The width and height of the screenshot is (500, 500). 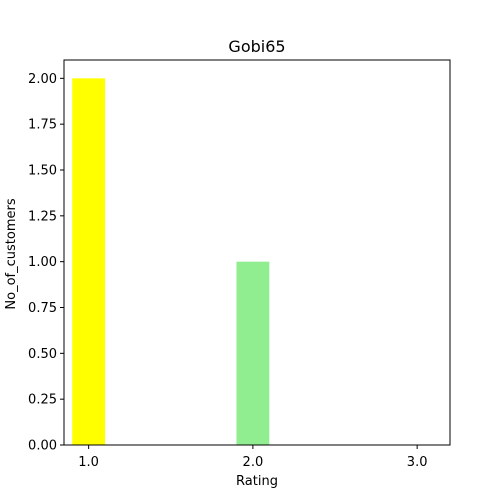 What do you see at coordinates (42, 354) in the screenshot?
I see `y-tick-label: 0.50` at bounding box center [42, 354].